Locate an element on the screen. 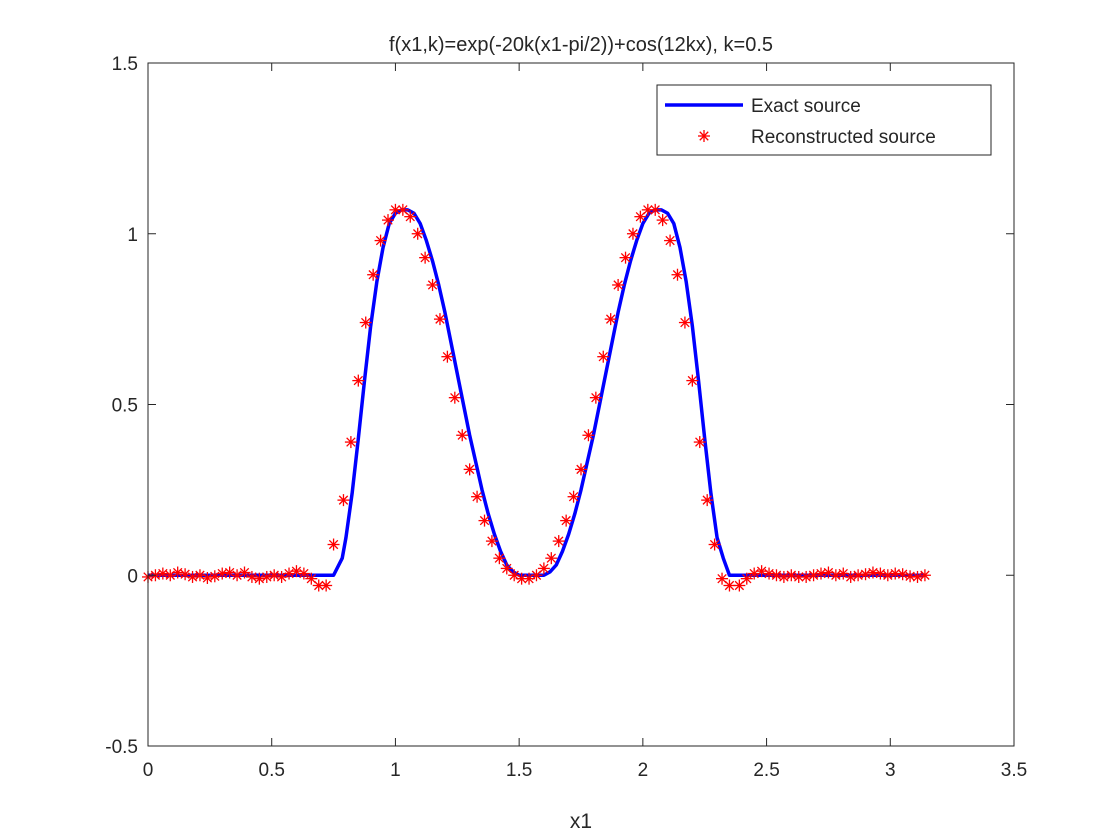 The width and height of the screenshot is (1120, 840). y-tick-label: -0.5 is located at coordinates (121, 747).